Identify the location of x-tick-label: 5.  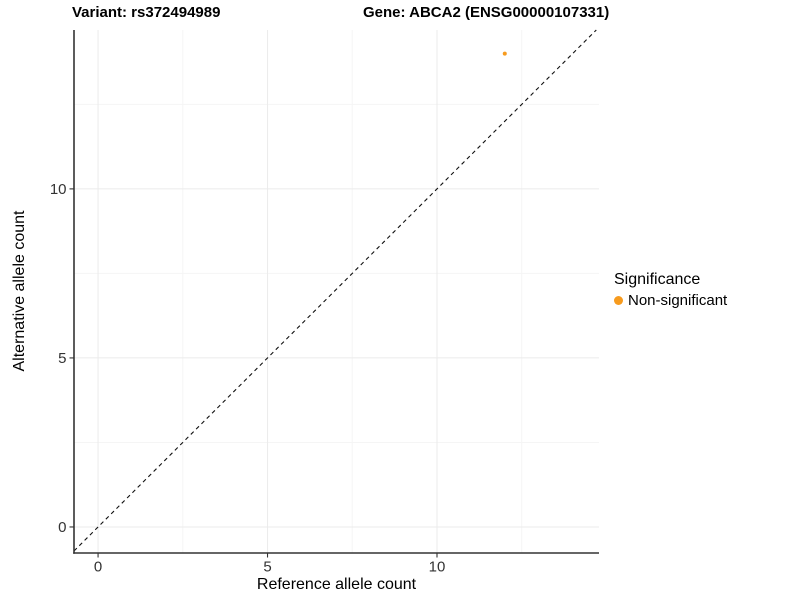
(267, 567).